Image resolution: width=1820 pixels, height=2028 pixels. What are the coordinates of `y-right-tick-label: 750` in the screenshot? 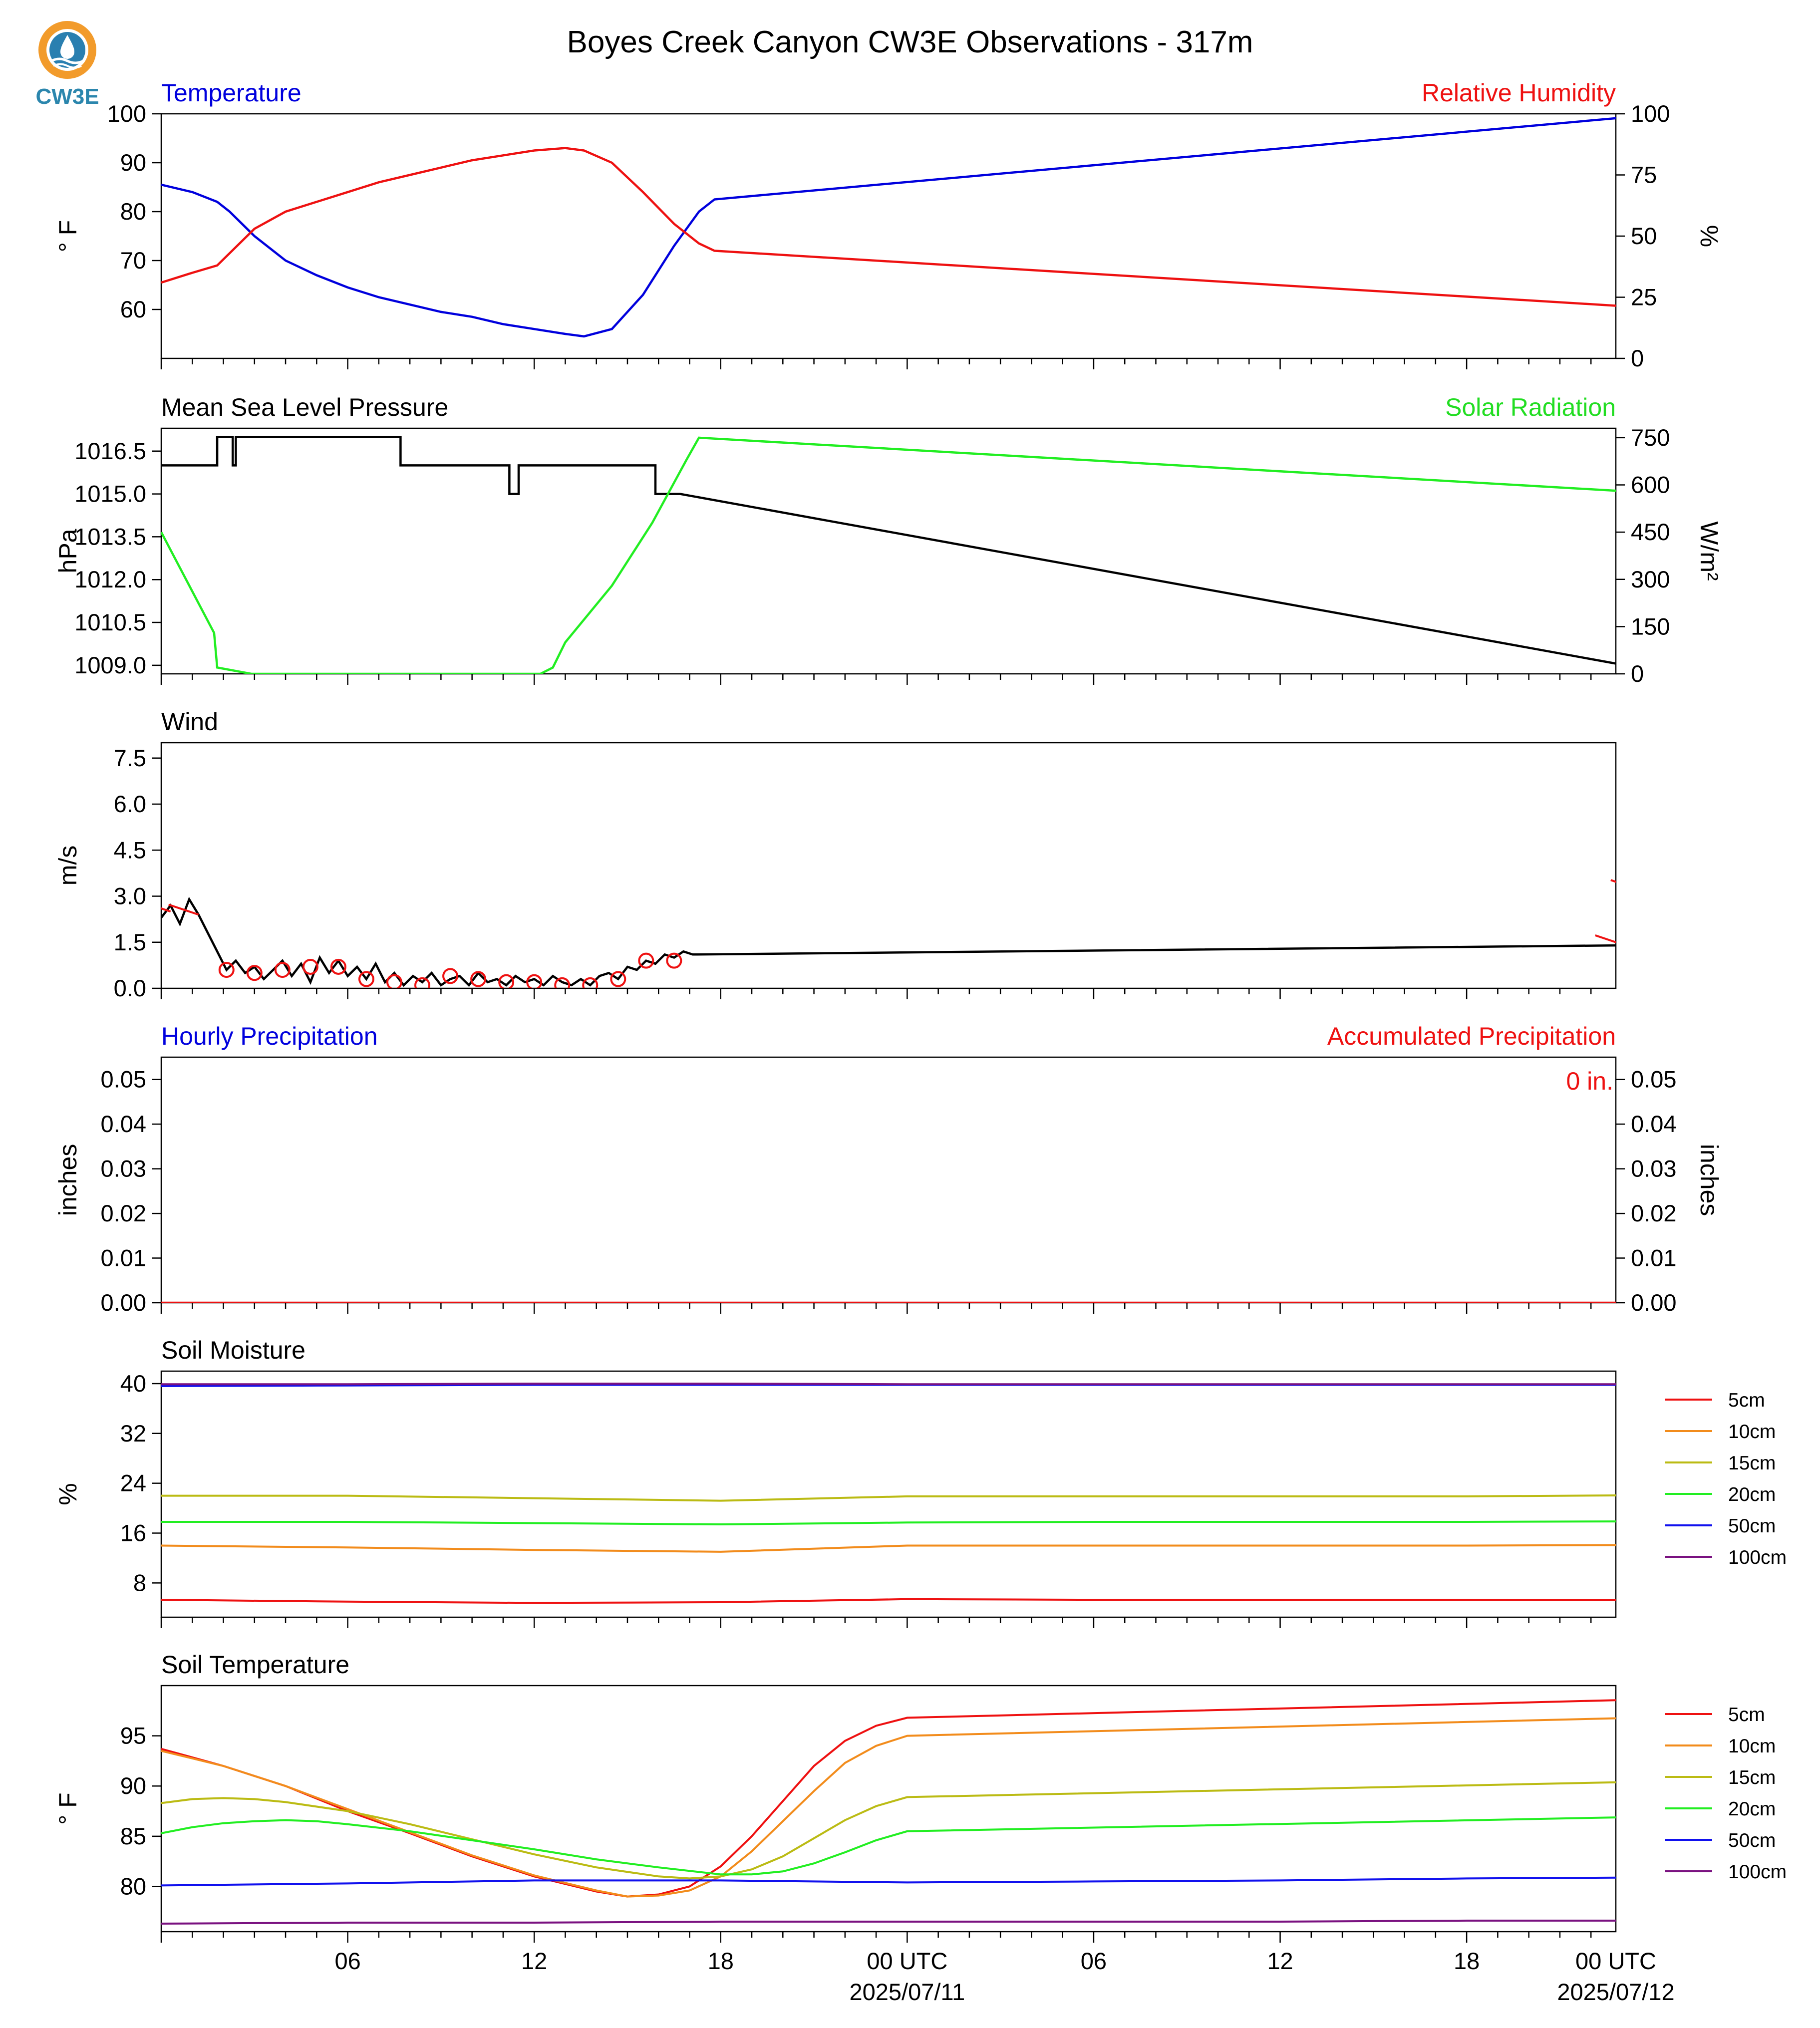 It's located at (1650, 437).